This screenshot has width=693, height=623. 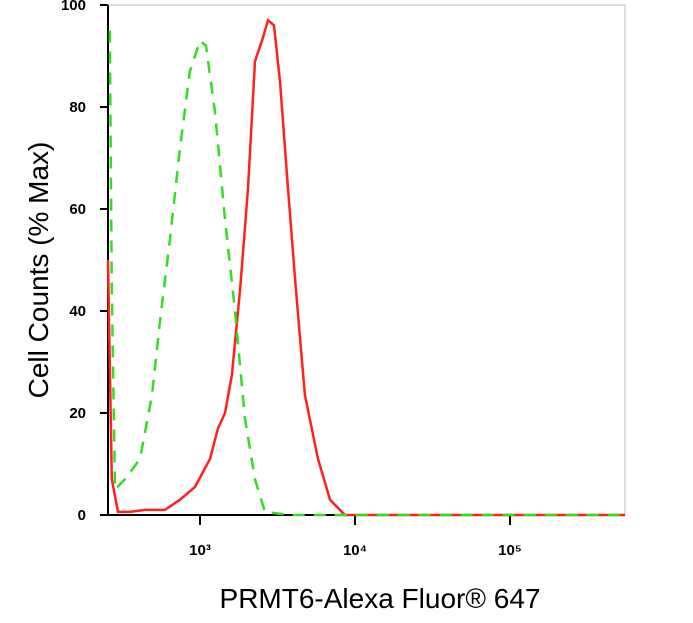 What do you see at coordinates (77, 413) in the screenshot?
I see `y-tick-label: 20` at bounding box center [77, 413].